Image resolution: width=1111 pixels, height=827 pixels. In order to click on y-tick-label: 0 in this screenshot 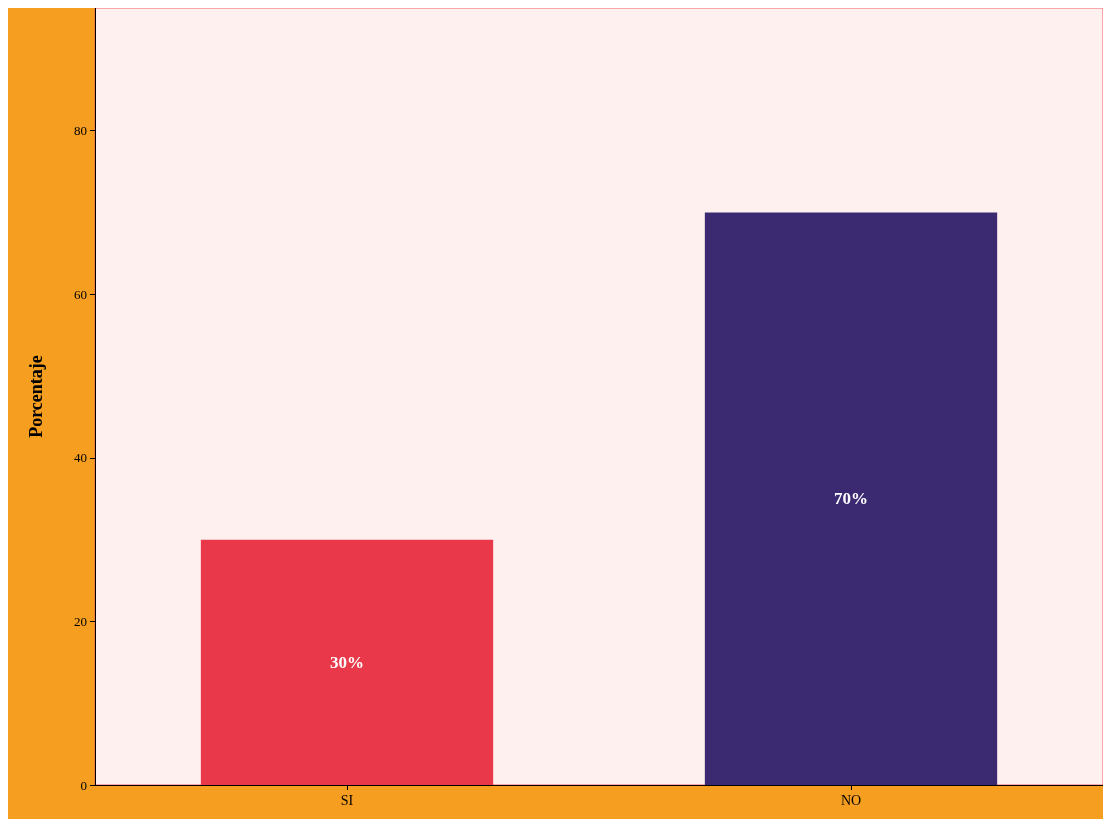, I will do `click(83, 785)`.